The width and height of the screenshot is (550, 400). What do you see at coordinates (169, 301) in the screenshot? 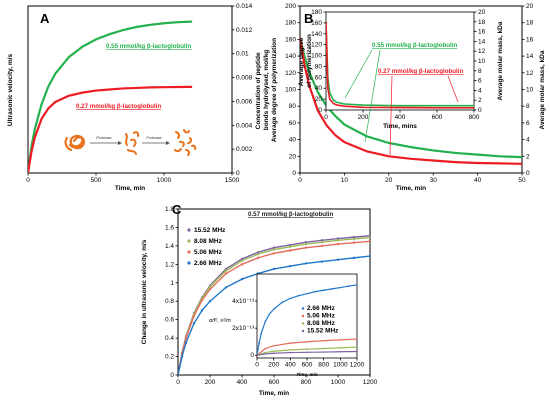
I see `c-y-tick-label: 0.8` at bounding box center [169, 301].